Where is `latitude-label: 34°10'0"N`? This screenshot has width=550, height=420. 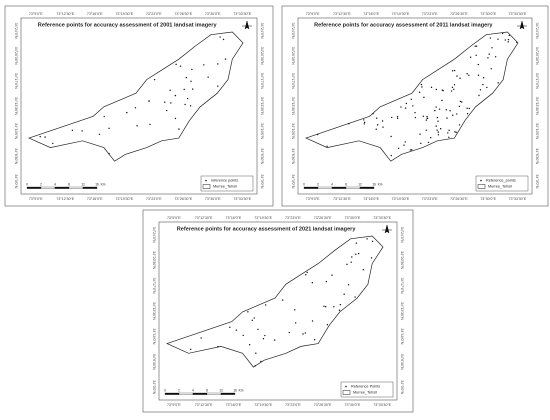 latitude-label: 34°10'0"N is located at coordinates (293, 131).